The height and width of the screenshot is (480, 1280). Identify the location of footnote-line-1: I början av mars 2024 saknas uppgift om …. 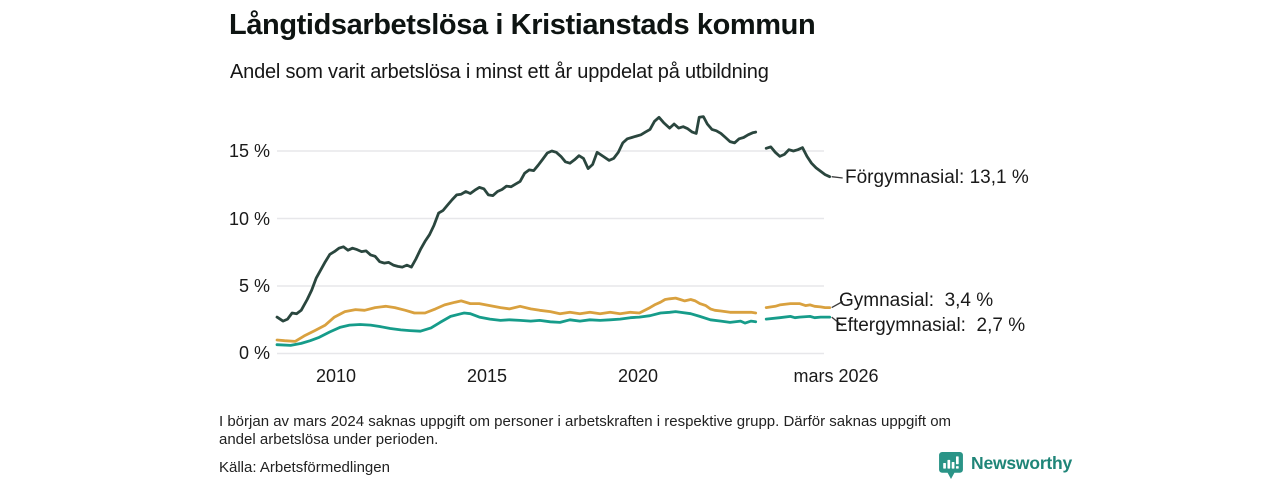
(585, 421).